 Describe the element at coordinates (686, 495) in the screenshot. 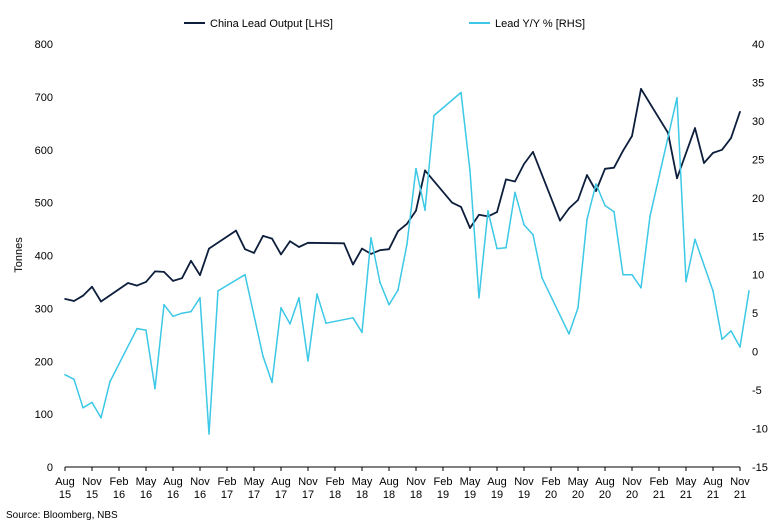

I see `x-tick-label: 21` at that location.